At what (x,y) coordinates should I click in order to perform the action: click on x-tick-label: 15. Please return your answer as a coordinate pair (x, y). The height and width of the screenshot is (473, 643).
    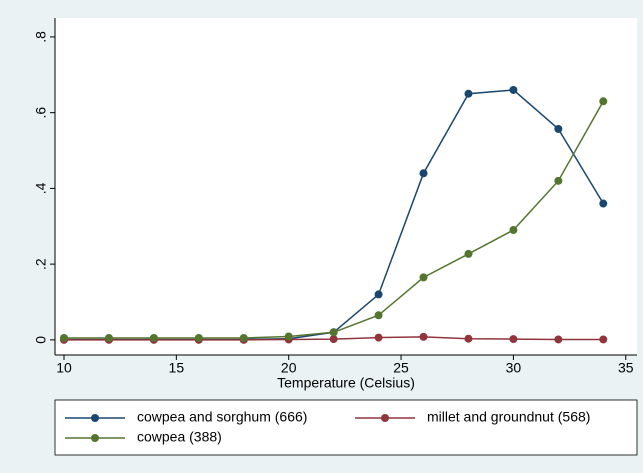
    Looking at the image, I should click on (177, 368).